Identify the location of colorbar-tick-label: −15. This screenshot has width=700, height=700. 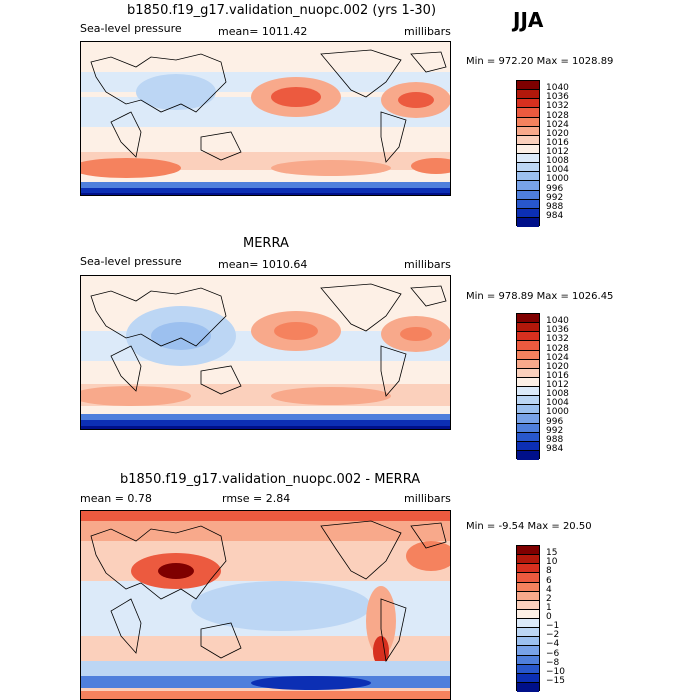
(555, 680).